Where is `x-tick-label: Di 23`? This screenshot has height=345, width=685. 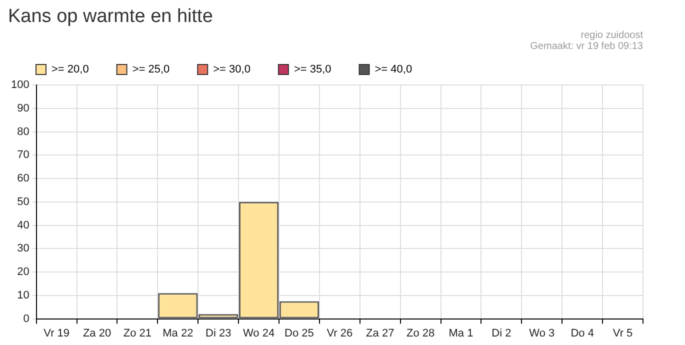 x-tick-label: Di 23 is located at coordinates (219, 333).